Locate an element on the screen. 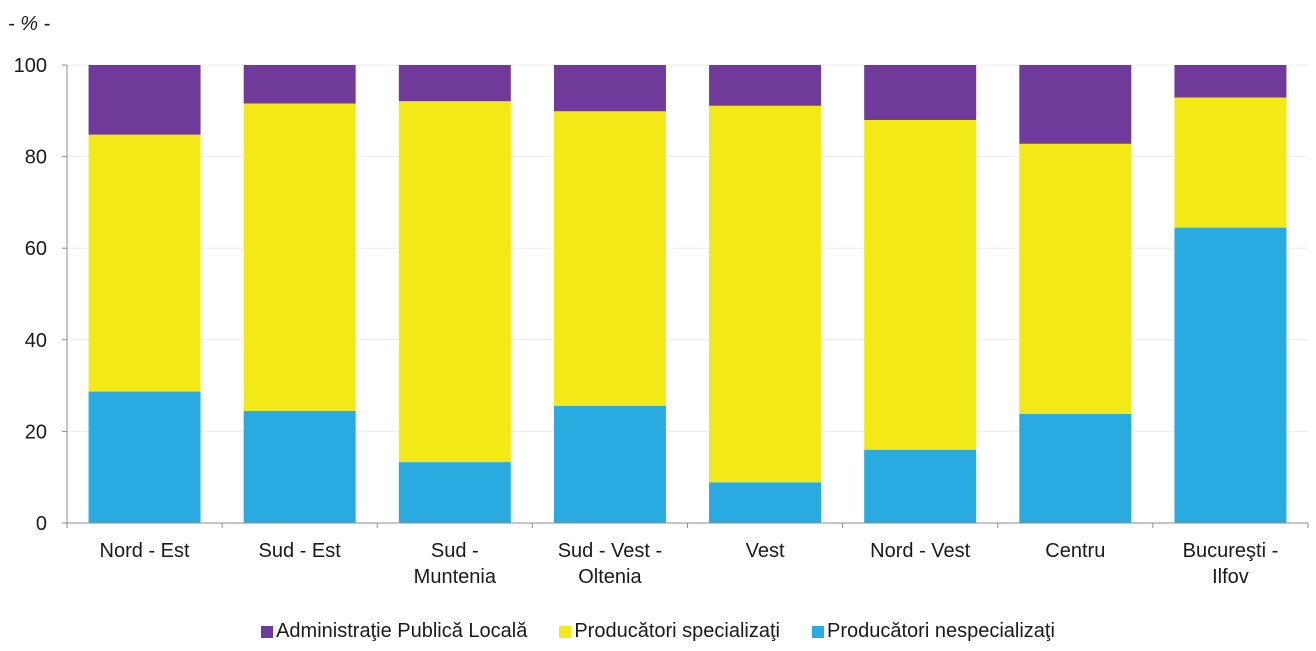 The image size is (1316, 651). legend-item: Administraţie Publică Locală is located at coordinates (394, 631).